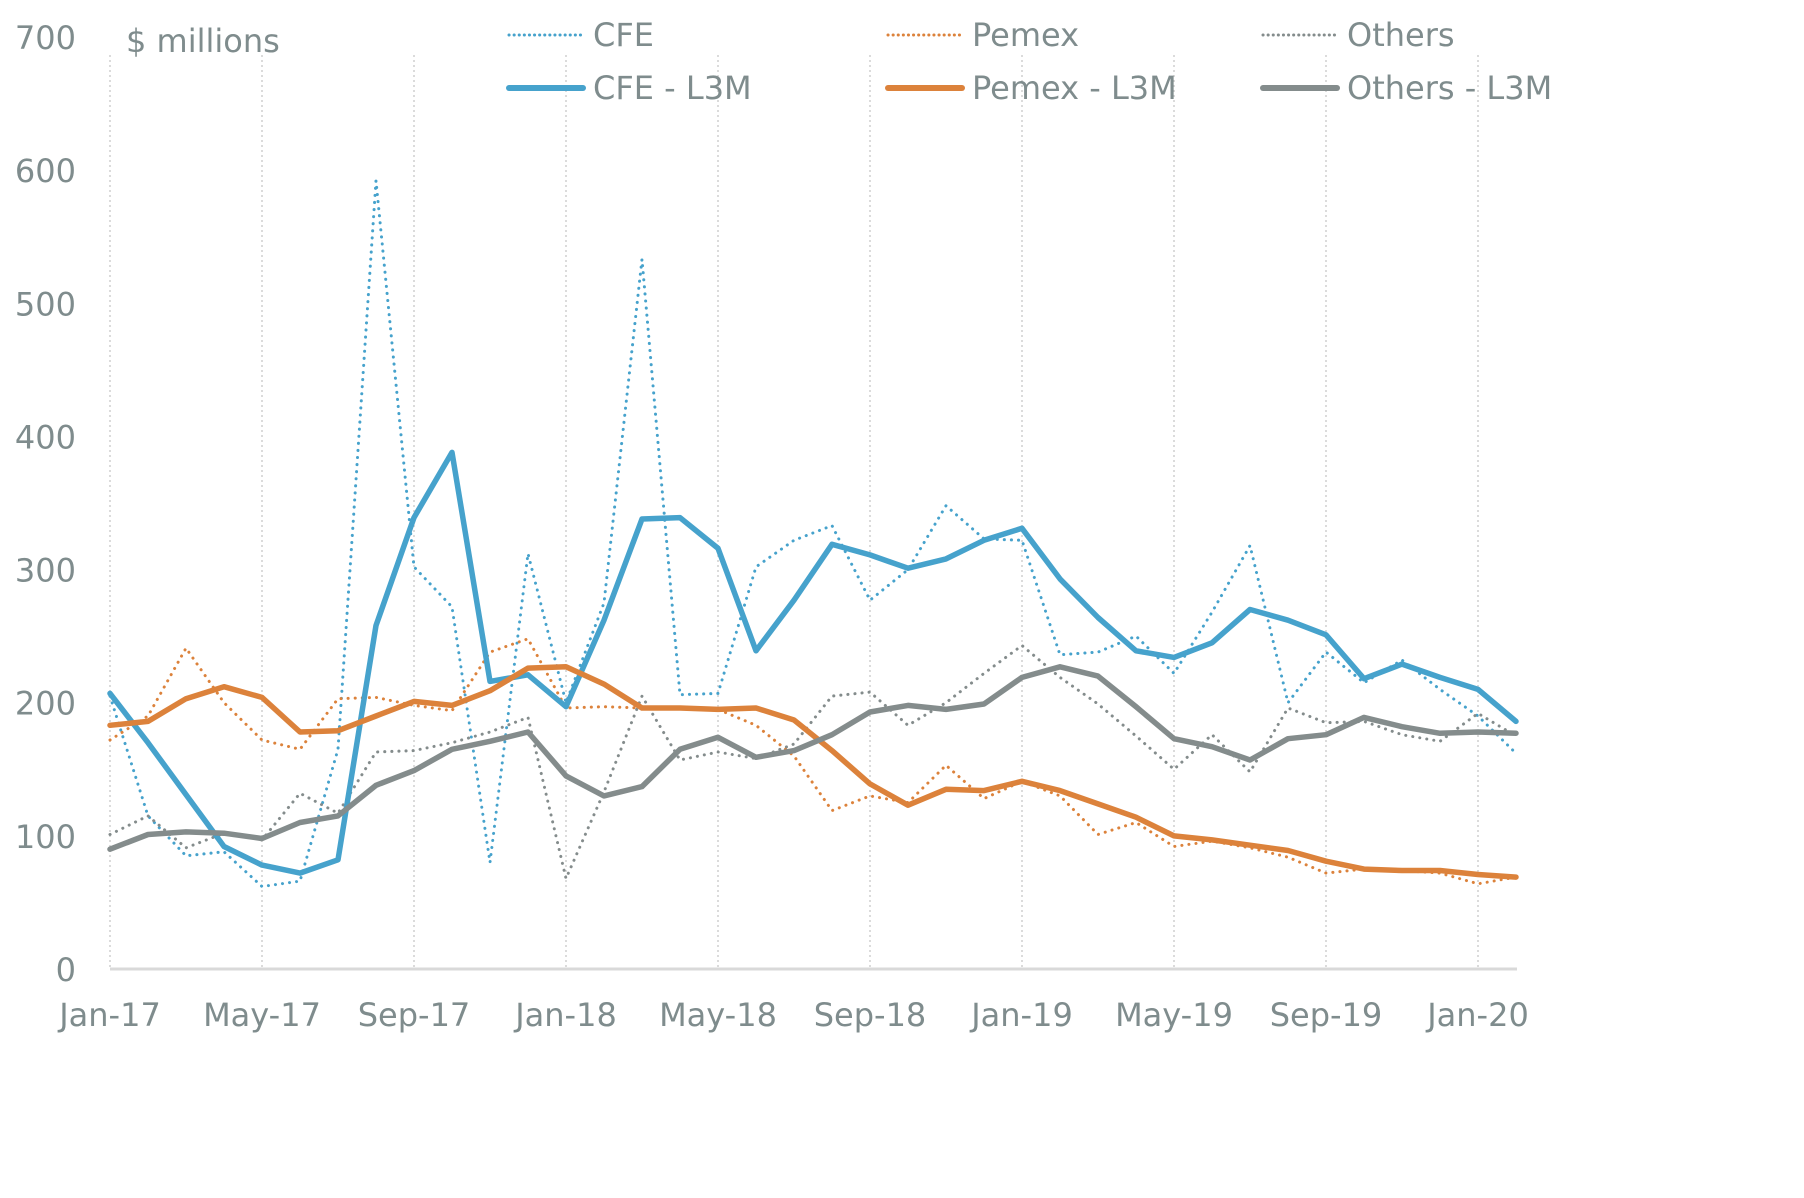  Describe the element at coordinates (45, 171) in the screenshot. I see `y-tick-label: 600` at that location.